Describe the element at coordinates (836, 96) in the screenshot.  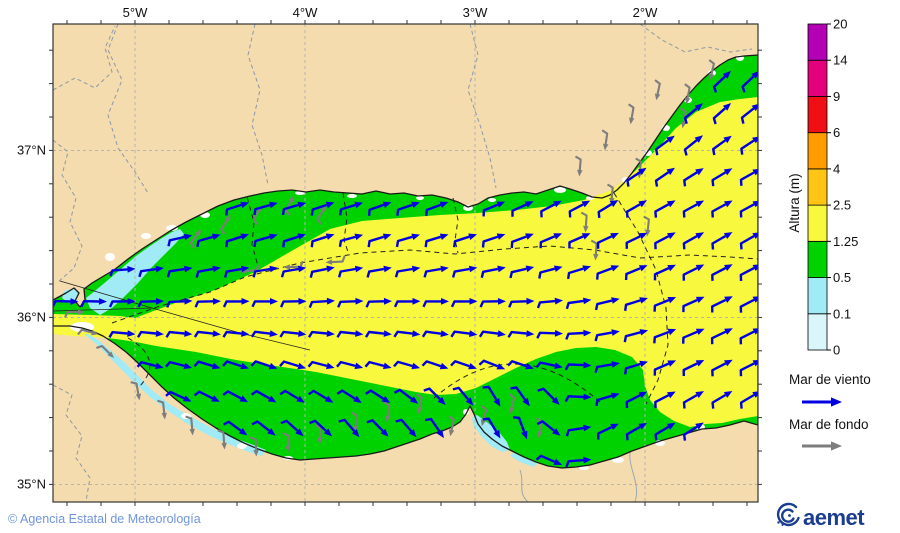
I see `colorbar-tick-label: 9` at that location.